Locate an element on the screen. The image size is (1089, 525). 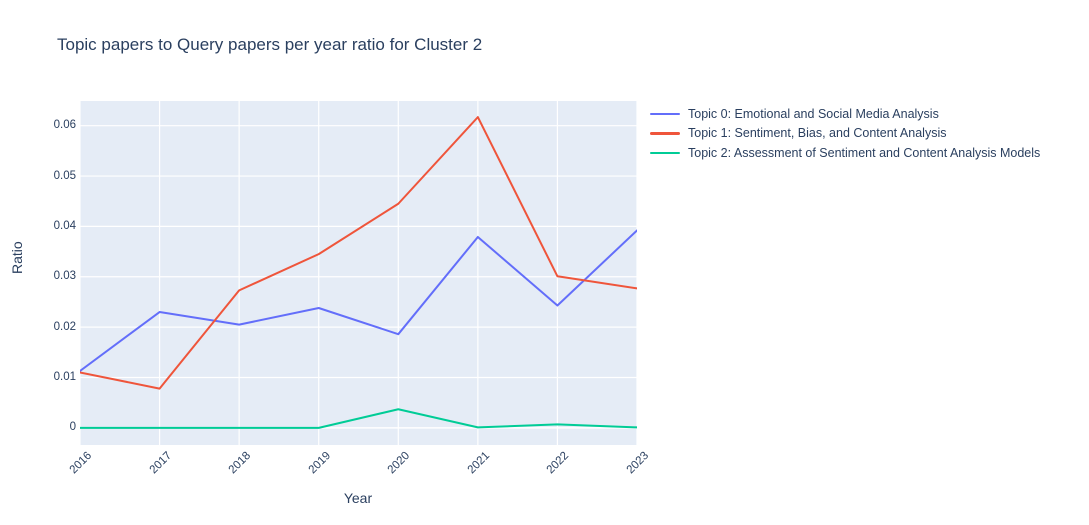
y-tick-label: 0 is located at coordinates (72, 427).